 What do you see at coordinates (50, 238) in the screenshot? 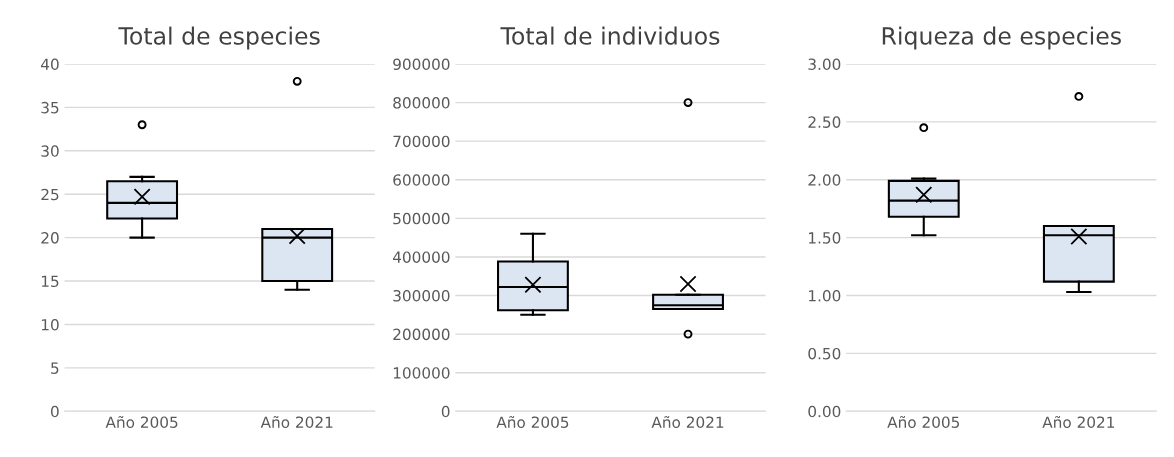
I see `y-tick-label: 20` at bounding box center [50, 238].